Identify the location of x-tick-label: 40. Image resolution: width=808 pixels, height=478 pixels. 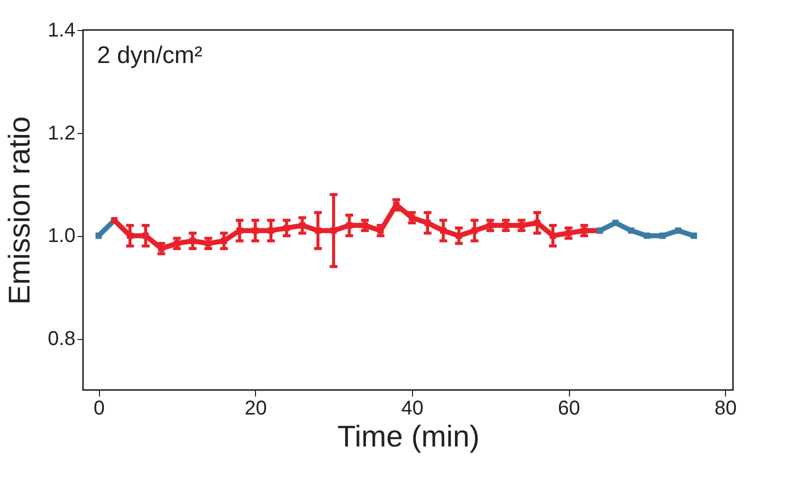
(412, 409).